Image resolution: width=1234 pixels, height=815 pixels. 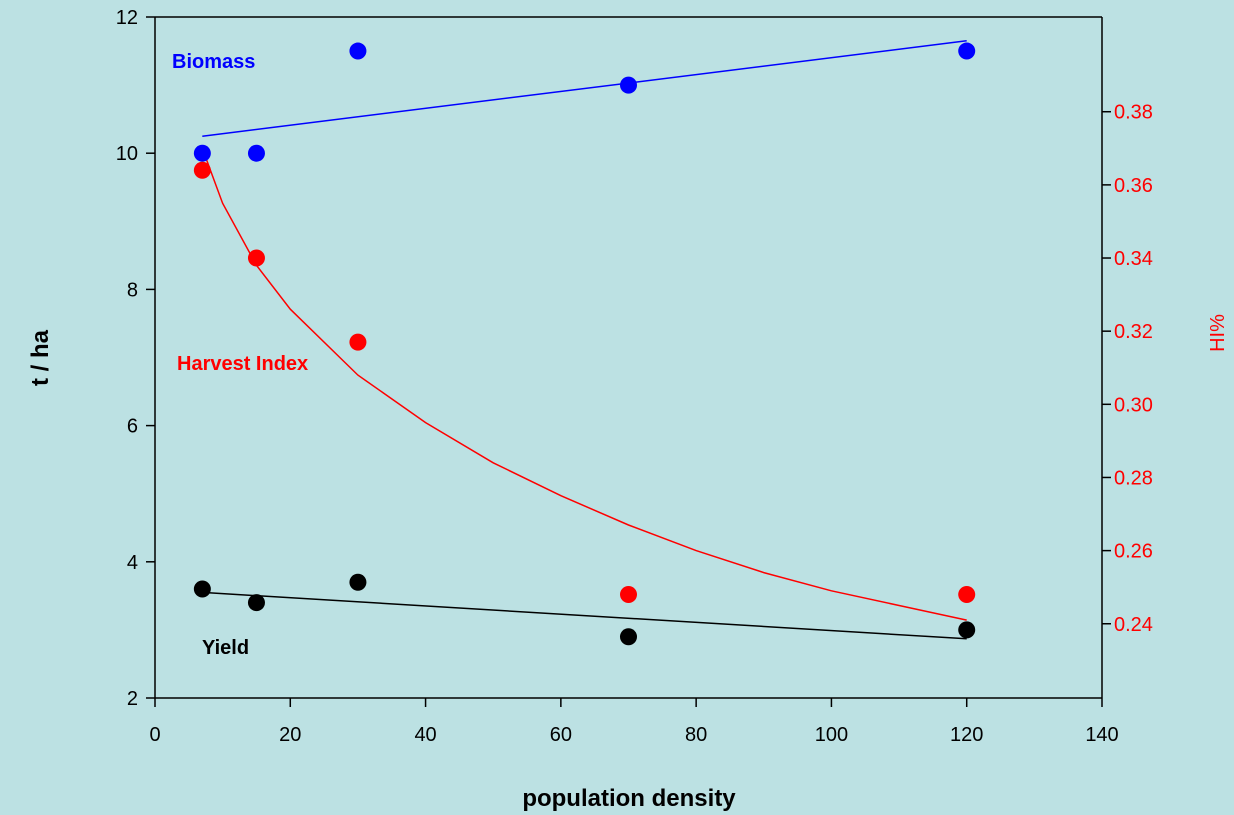 What do you see at coordinates (1133, 625) in the screenshot?
I see `y2-tick-label: 0.24` at bounding box center [1133, 625].